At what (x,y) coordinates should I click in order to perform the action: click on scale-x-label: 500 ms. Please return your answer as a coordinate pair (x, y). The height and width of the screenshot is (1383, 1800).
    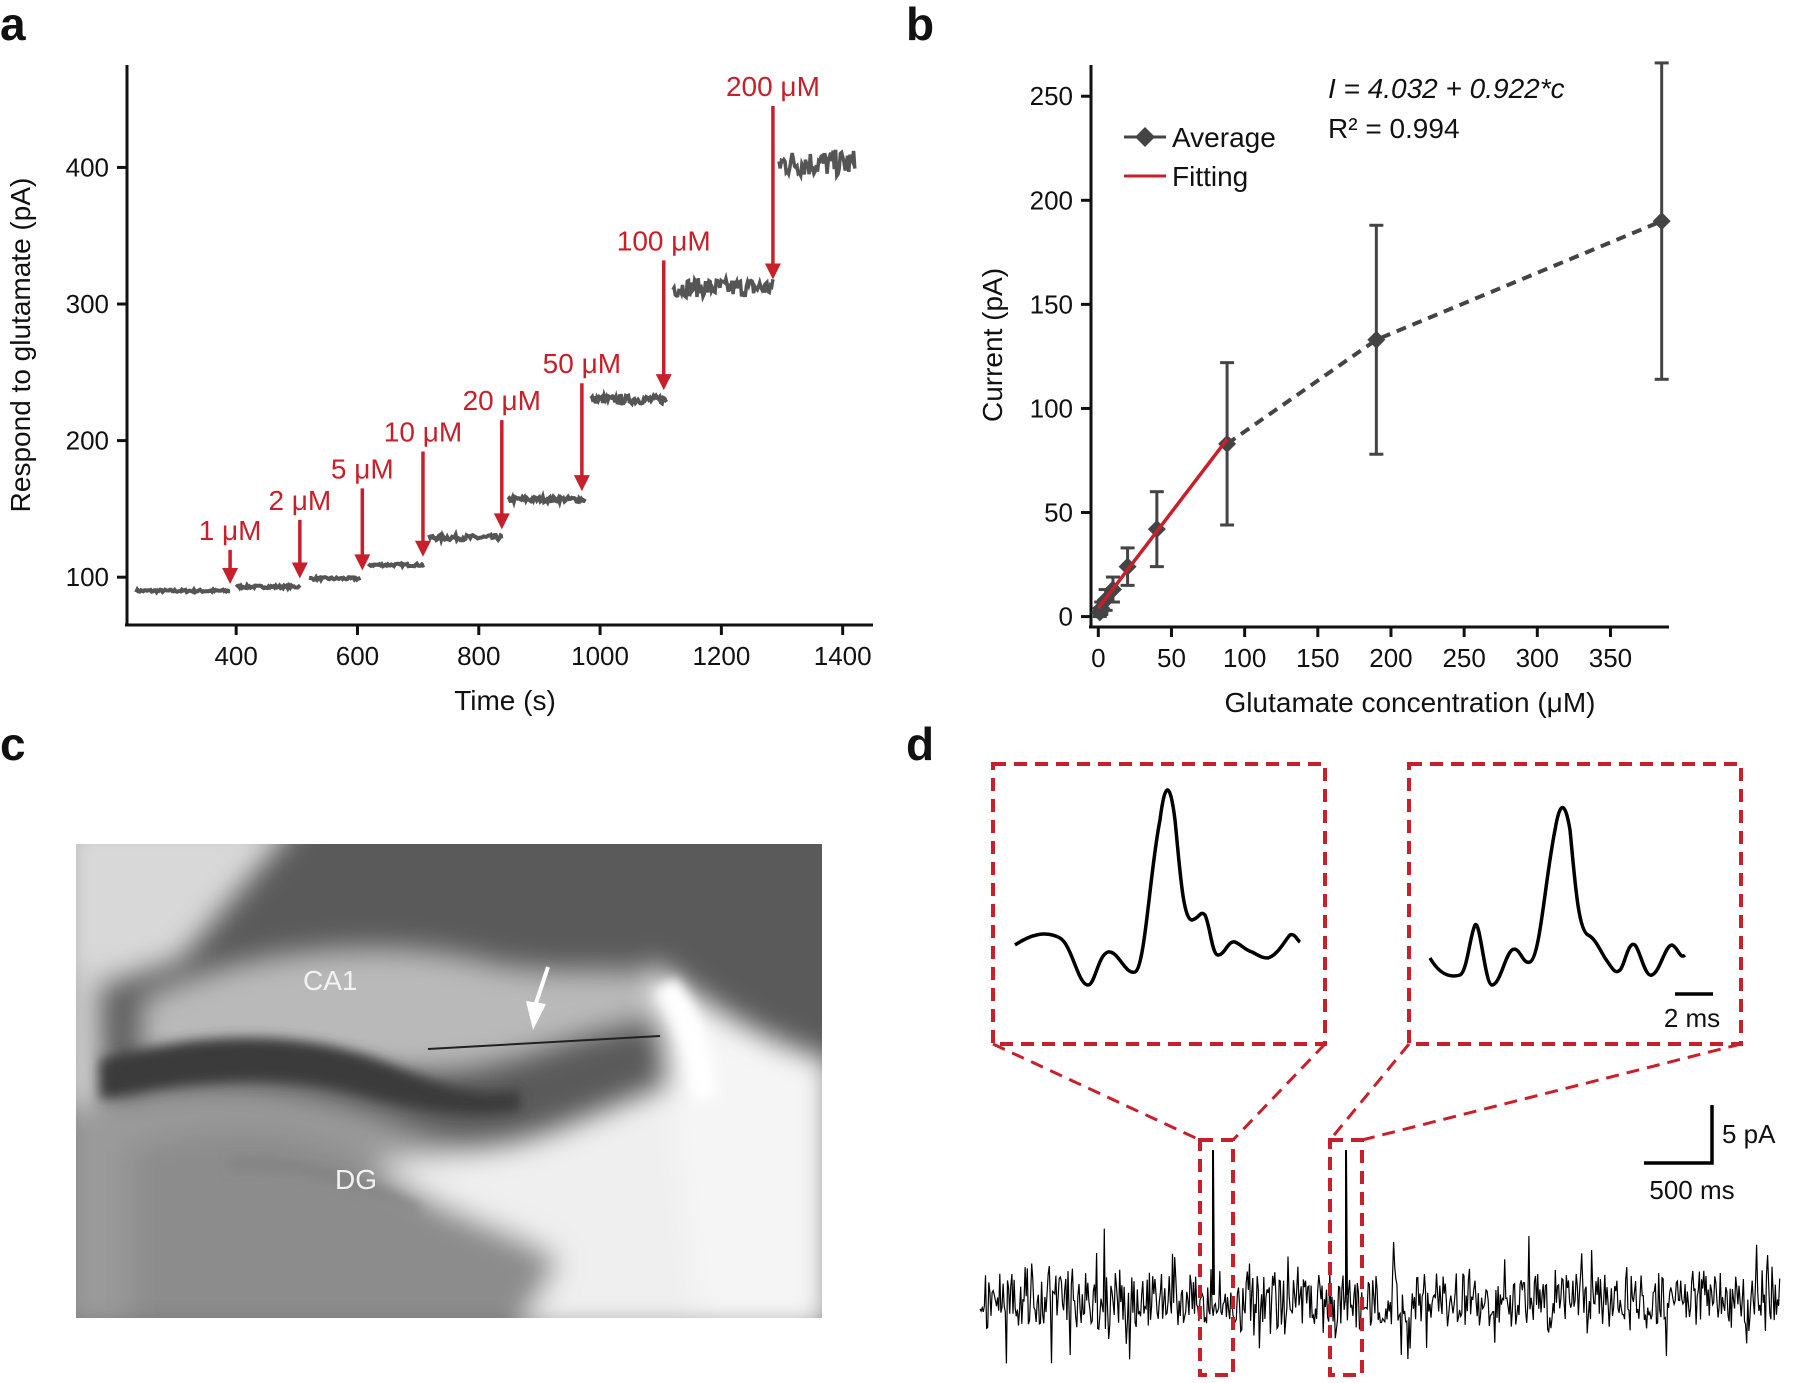
    Looking at the image, I should click on (1691, 1190).